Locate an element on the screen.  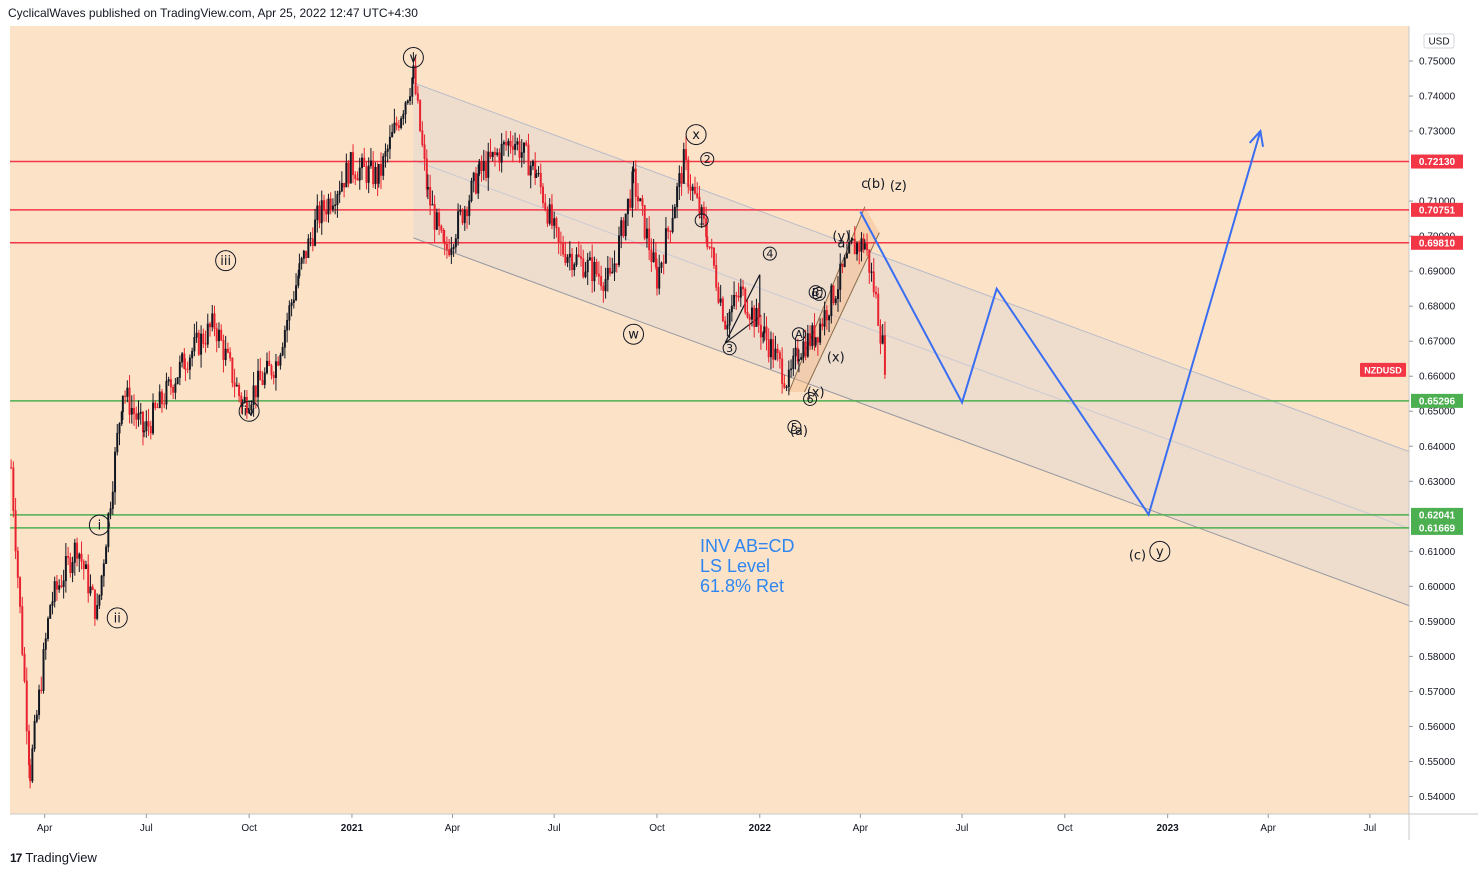
wave-circle-y is located at coordinates (1160, 551).